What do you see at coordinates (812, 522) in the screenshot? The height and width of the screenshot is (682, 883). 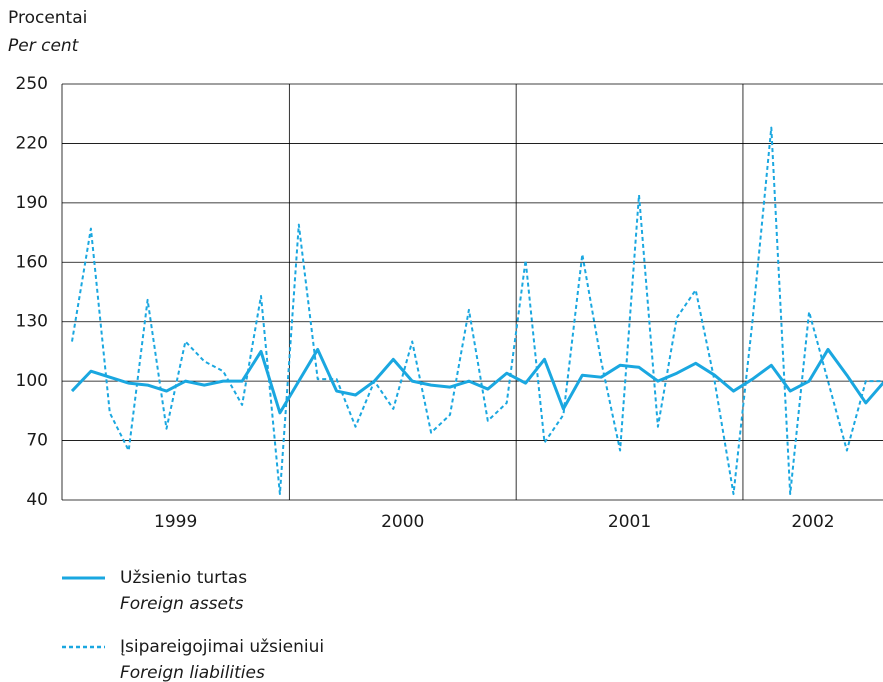 I see `x-group-label: 2002` at bounding box center [812, 522].